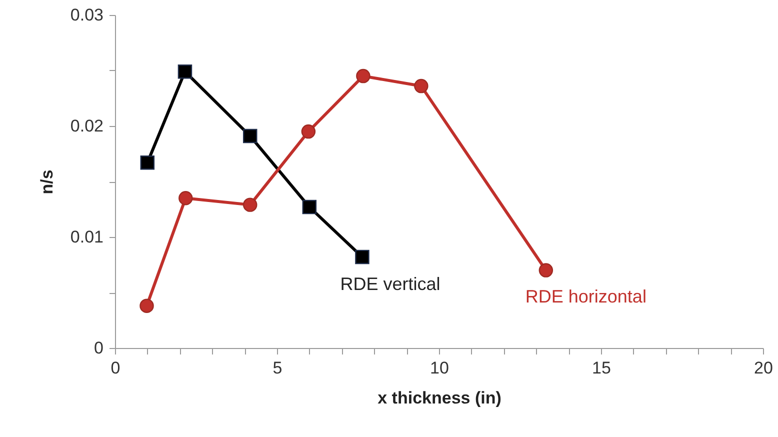 The width and height of the screenshot is (778, 437). What do you see at coordinates (277, 368) in the screenshot?
I see `x-tick-label: 5` at bounding box center [277, 368].